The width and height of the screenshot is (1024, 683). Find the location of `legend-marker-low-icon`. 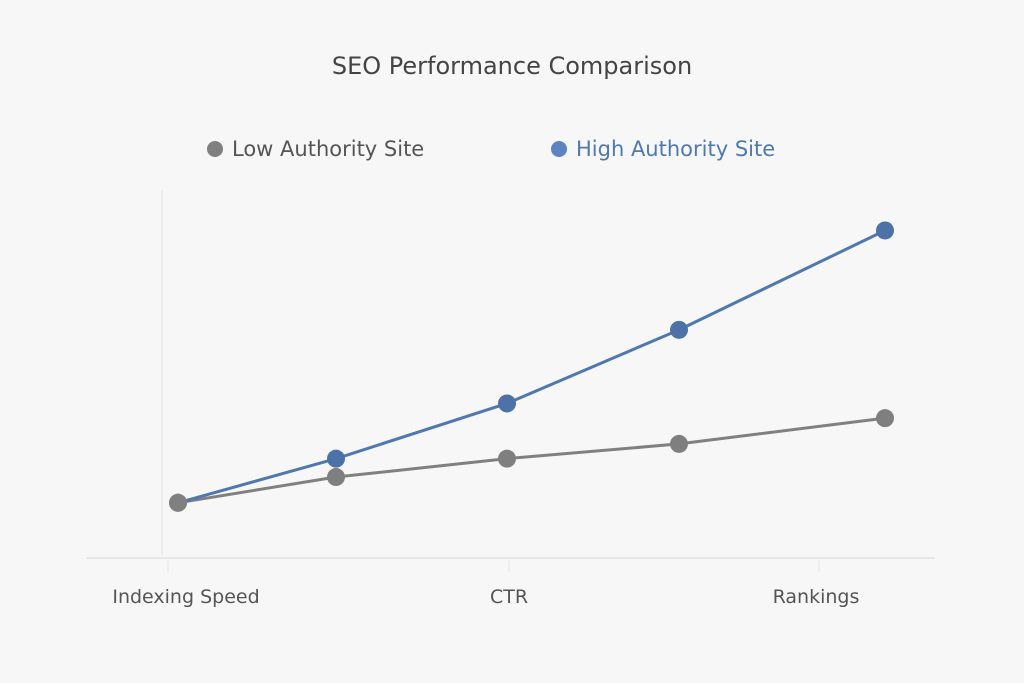

legend-marker-low-icon is located at coordinates (215, 149).